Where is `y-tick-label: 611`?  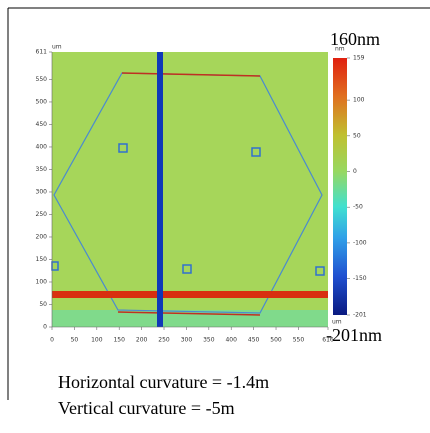 y-tick-label: 611 is located at coordinates (42, 52).